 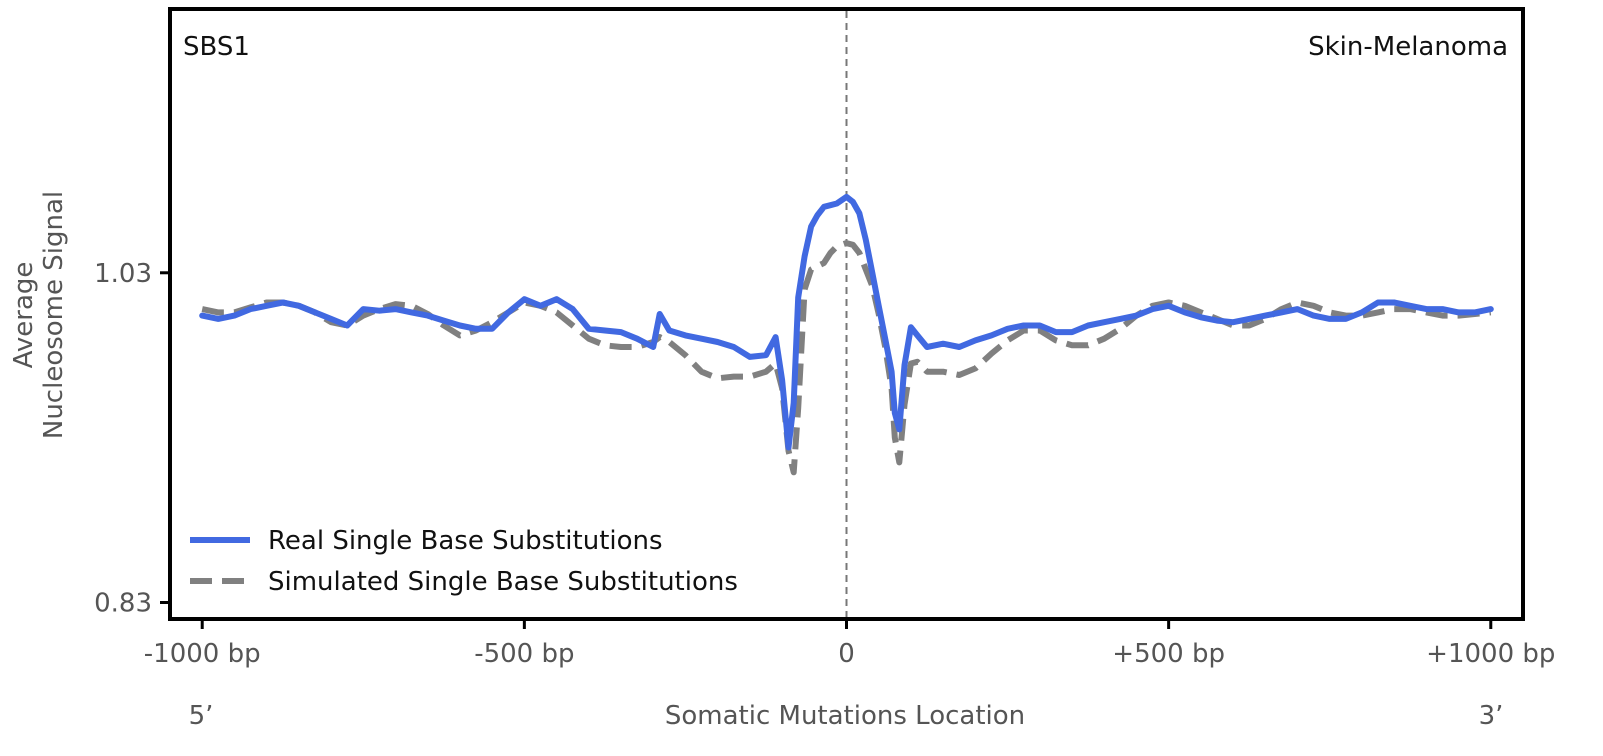 What do you see at coordinates (845, 716) in the screenshot?
I see `x-axis-title: Somatic Mutations Location` at bounding box center [845, 716].